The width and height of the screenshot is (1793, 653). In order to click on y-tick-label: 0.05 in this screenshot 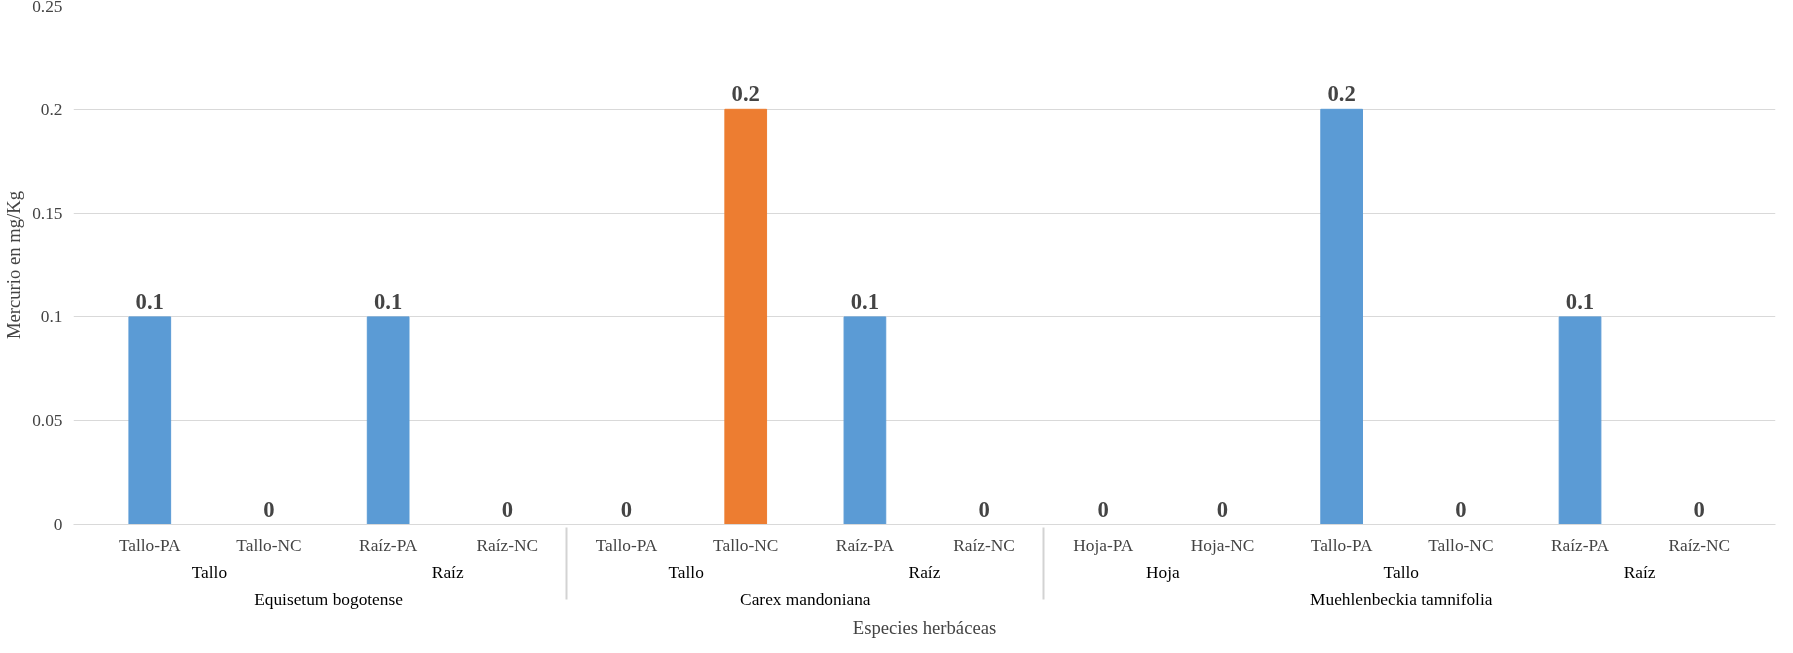, I will do `click(47, 421)`.